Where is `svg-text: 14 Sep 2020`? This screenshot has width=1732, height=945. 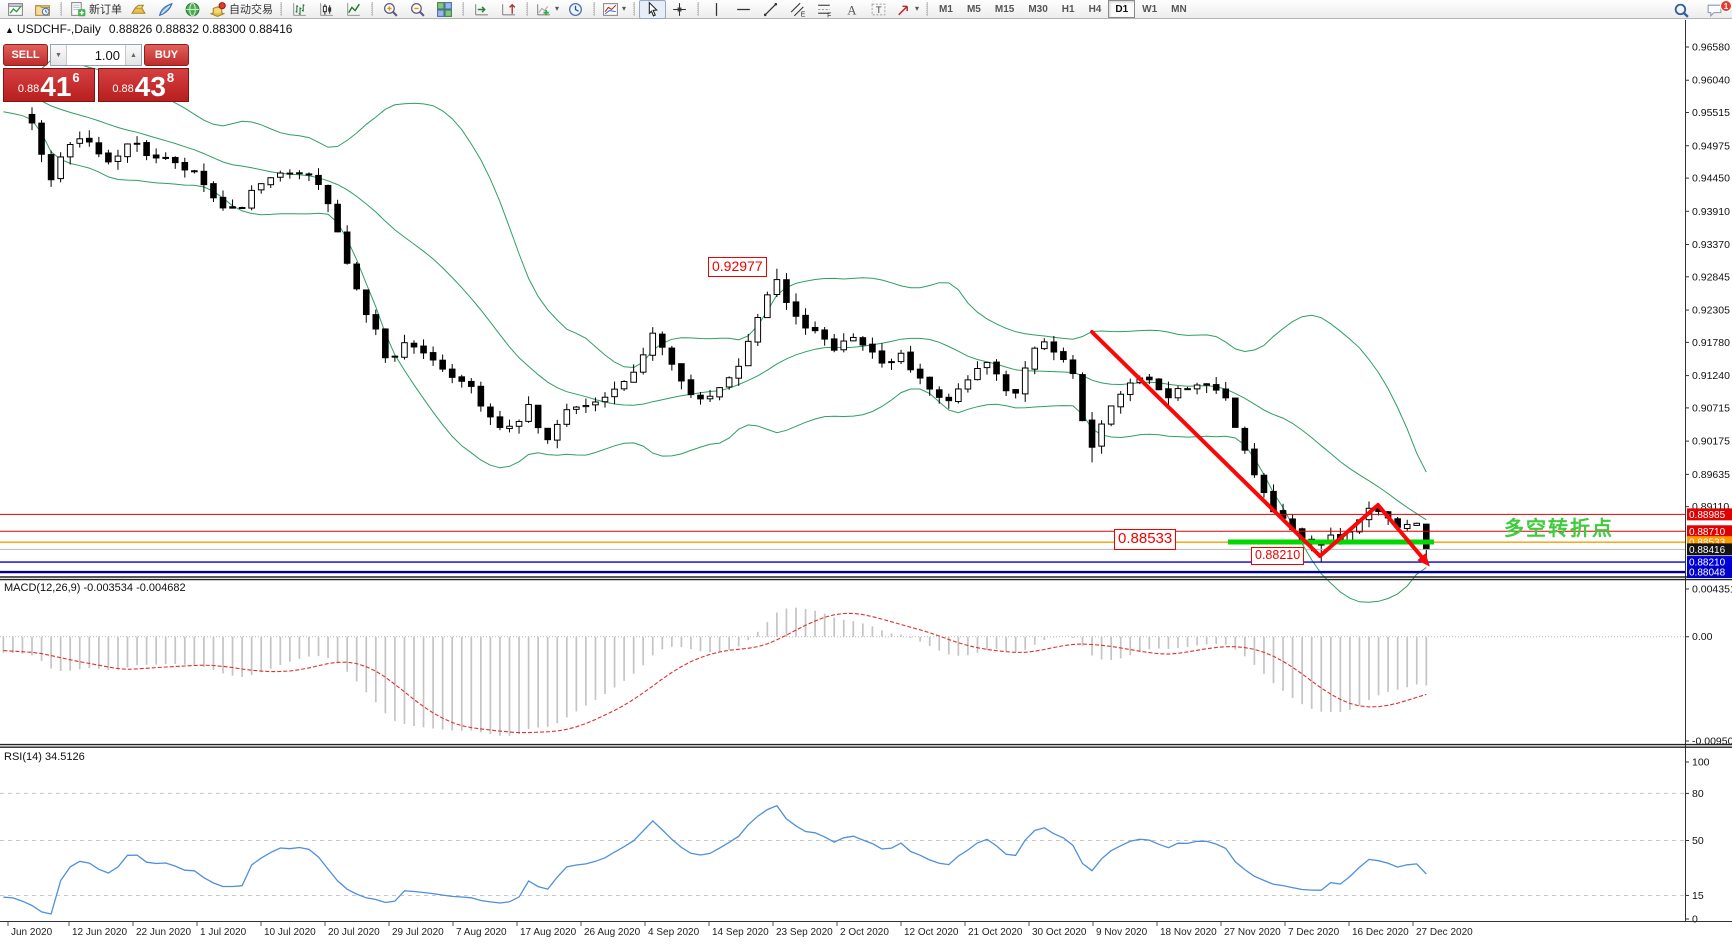
svg-text: 14 Sep 2020 is located at coordinates (740, 932).